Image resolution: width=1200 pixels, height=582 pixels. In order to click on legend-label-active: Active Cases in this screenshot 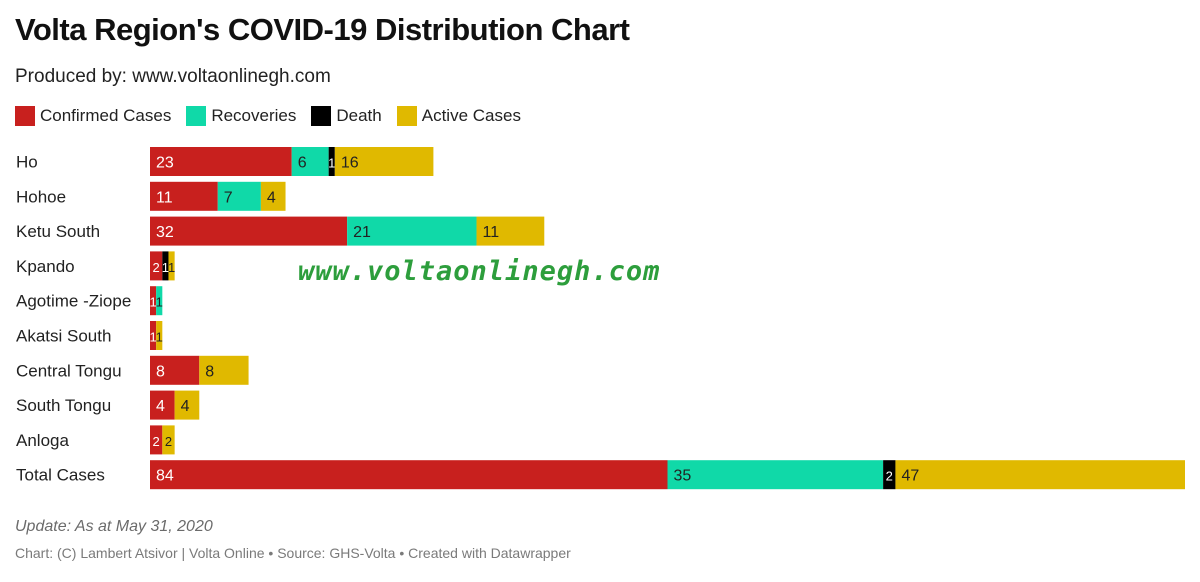, I will do `click(471, 115)`.